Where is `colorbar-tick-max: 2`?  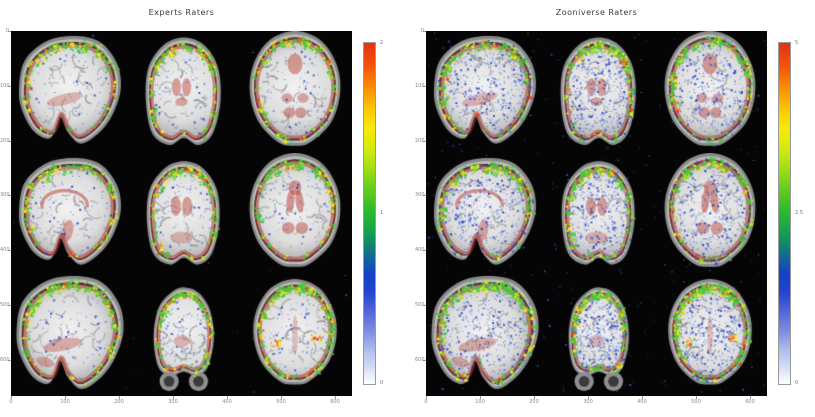
colorbar-tick-max: 2 is located at coordinates (382, 43).